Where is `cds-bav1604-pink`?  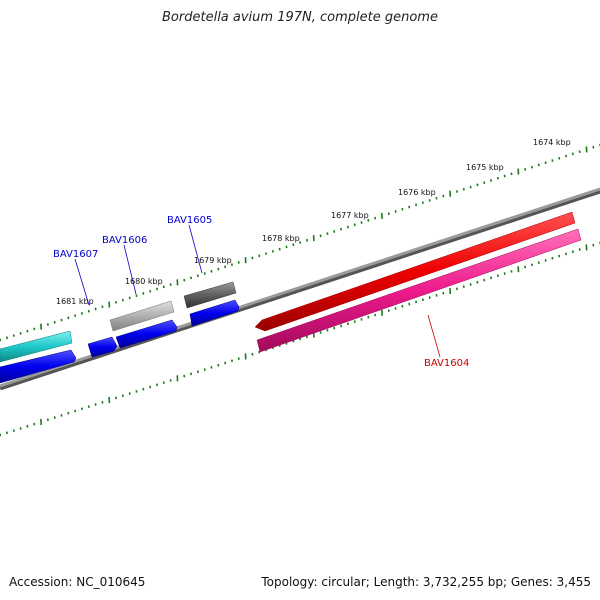 cds-bav1604-pink is located at coordinates (419, 290).